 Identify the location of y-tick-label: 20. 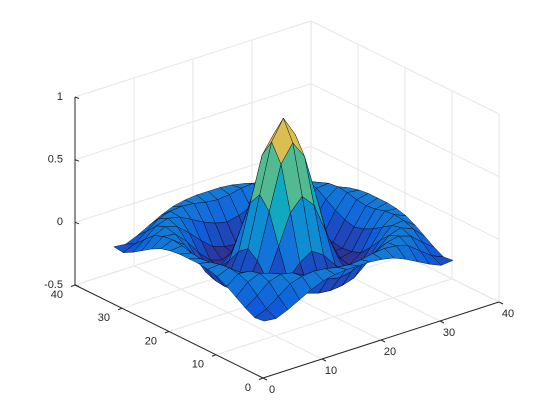
(151, 341).